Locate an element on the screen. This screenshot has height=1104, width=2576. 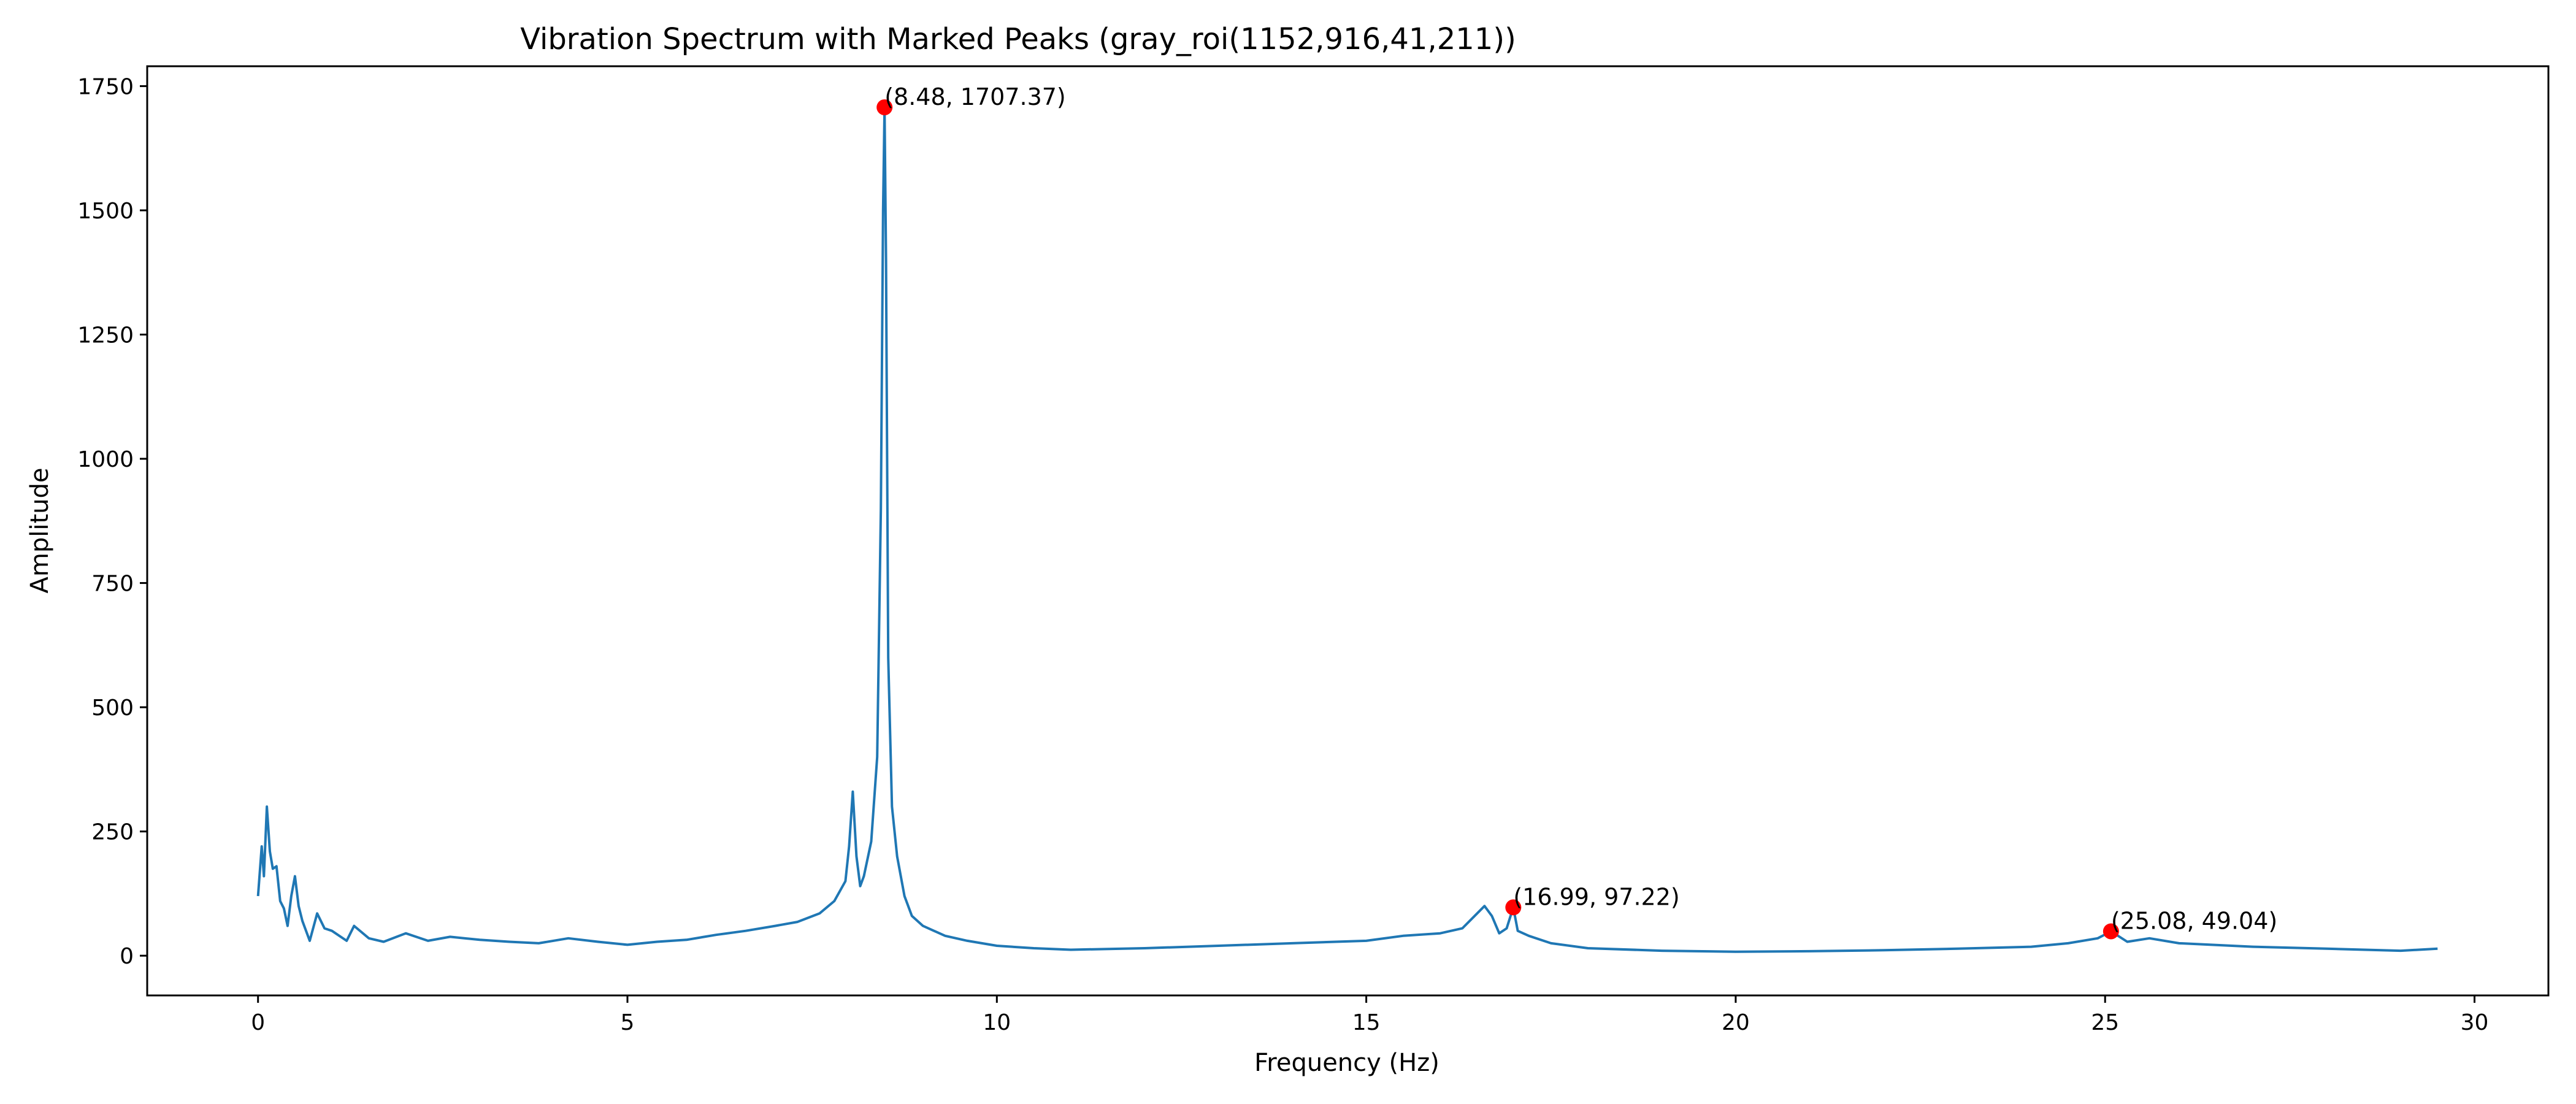
y-tick-label: 750 is located at coordinates (112, 584).